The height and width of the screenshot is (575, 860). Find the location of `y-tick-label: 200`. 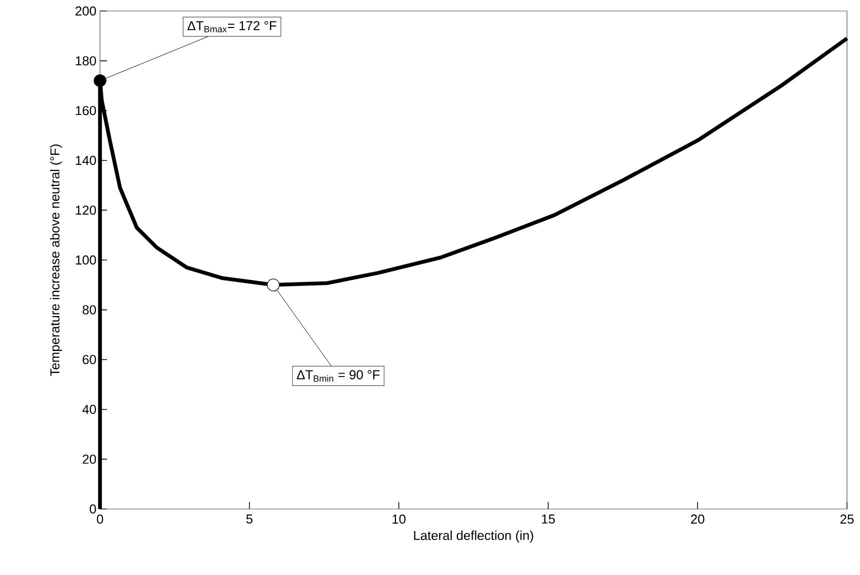

y-tick-label: 200 is located at coordinates (86, 11).